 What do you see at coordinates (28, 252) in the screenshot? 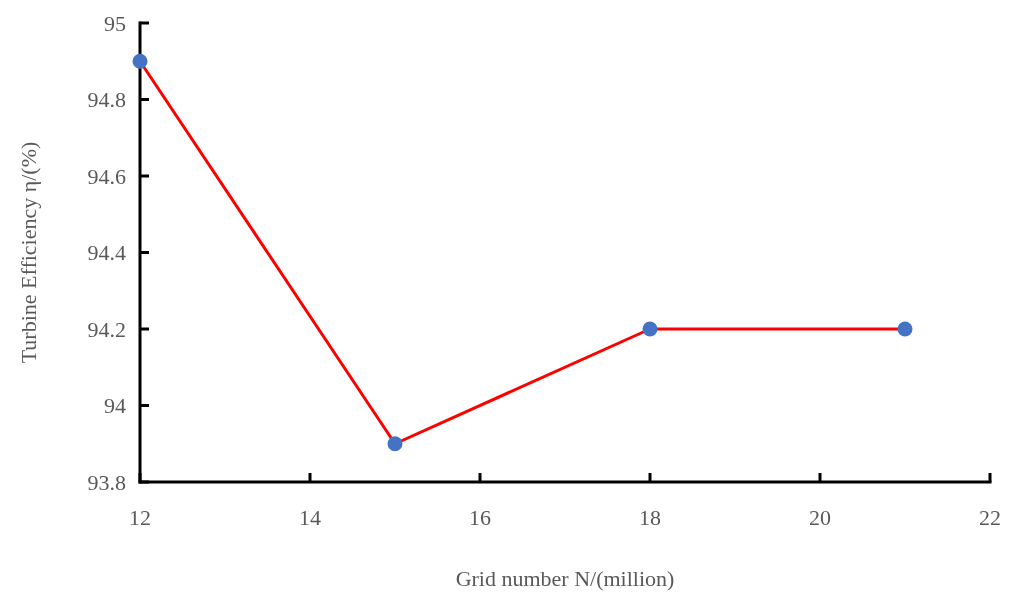
I see `y-axis-title: Turbine Efficiency η/(%)` at bounding box center [28, 252].